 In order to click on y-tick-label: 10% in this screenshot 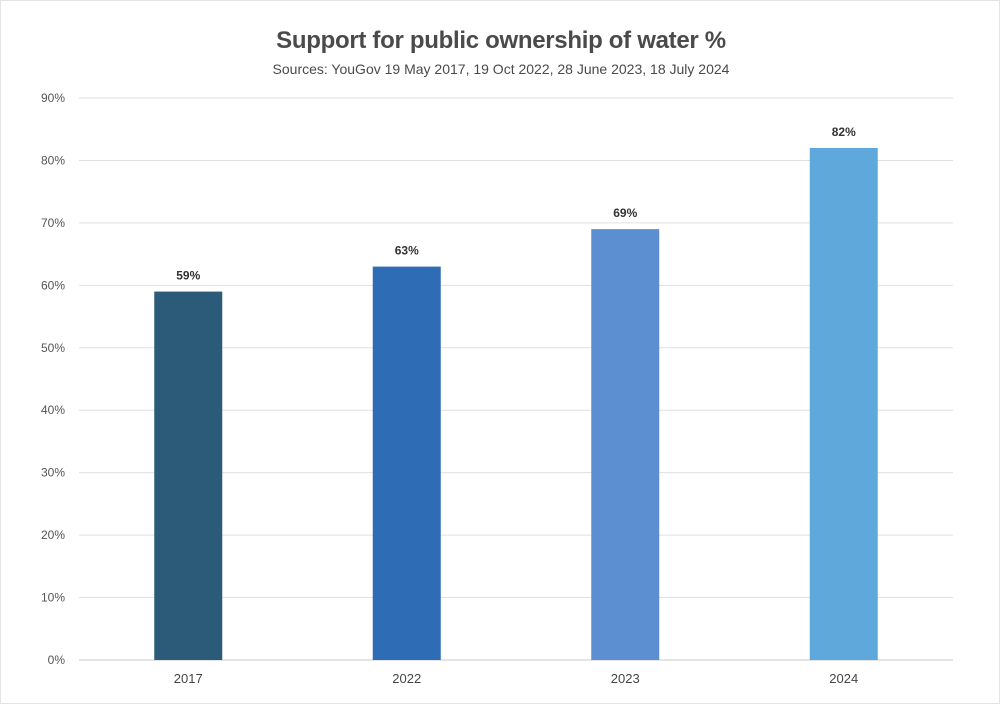, I will do `click(53, 598)`.